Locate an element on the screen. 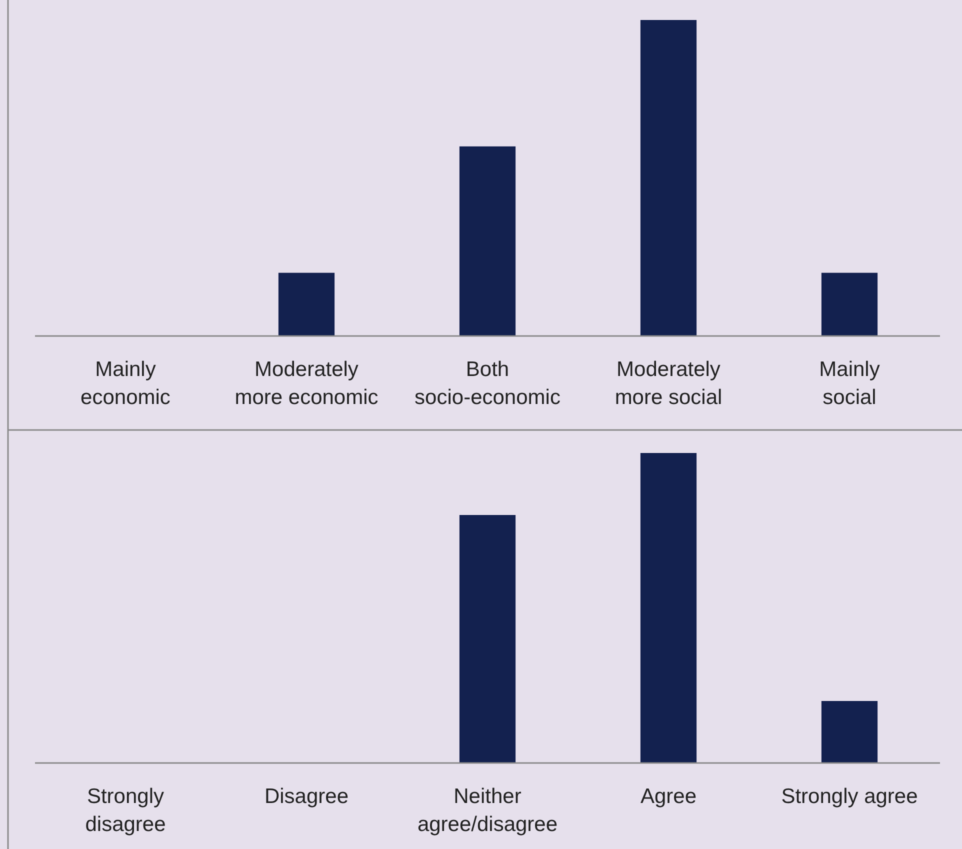 This screenshot has width=962, height=849. x-tick-label: Disagree is located at coordinates (306, 796).